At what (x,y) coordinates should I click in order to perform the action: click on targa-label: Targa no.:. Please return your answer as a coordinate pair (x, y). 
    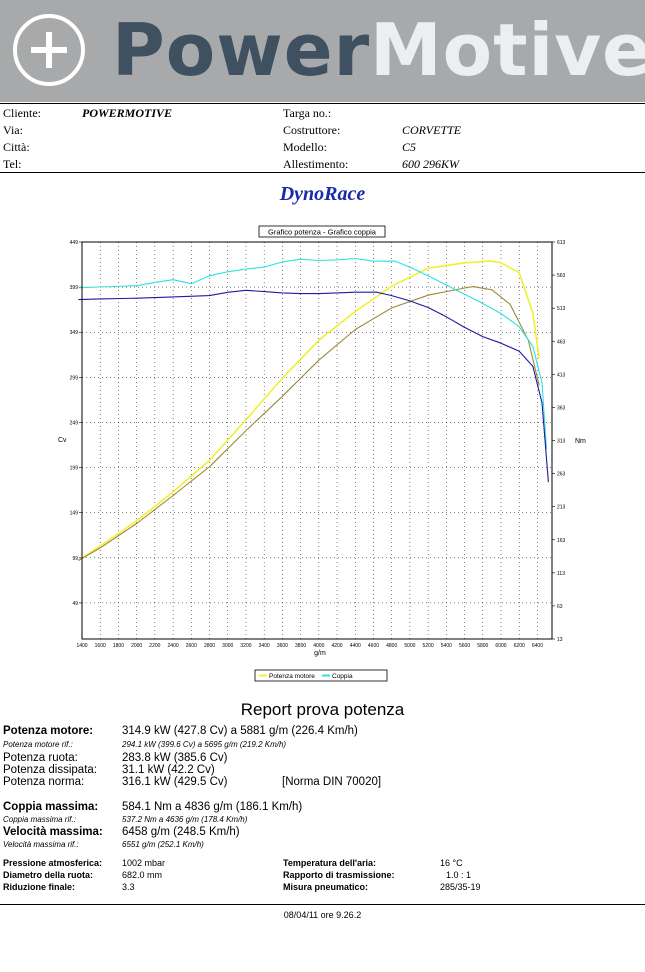
    Looking at the image, I should click on (307, 113).